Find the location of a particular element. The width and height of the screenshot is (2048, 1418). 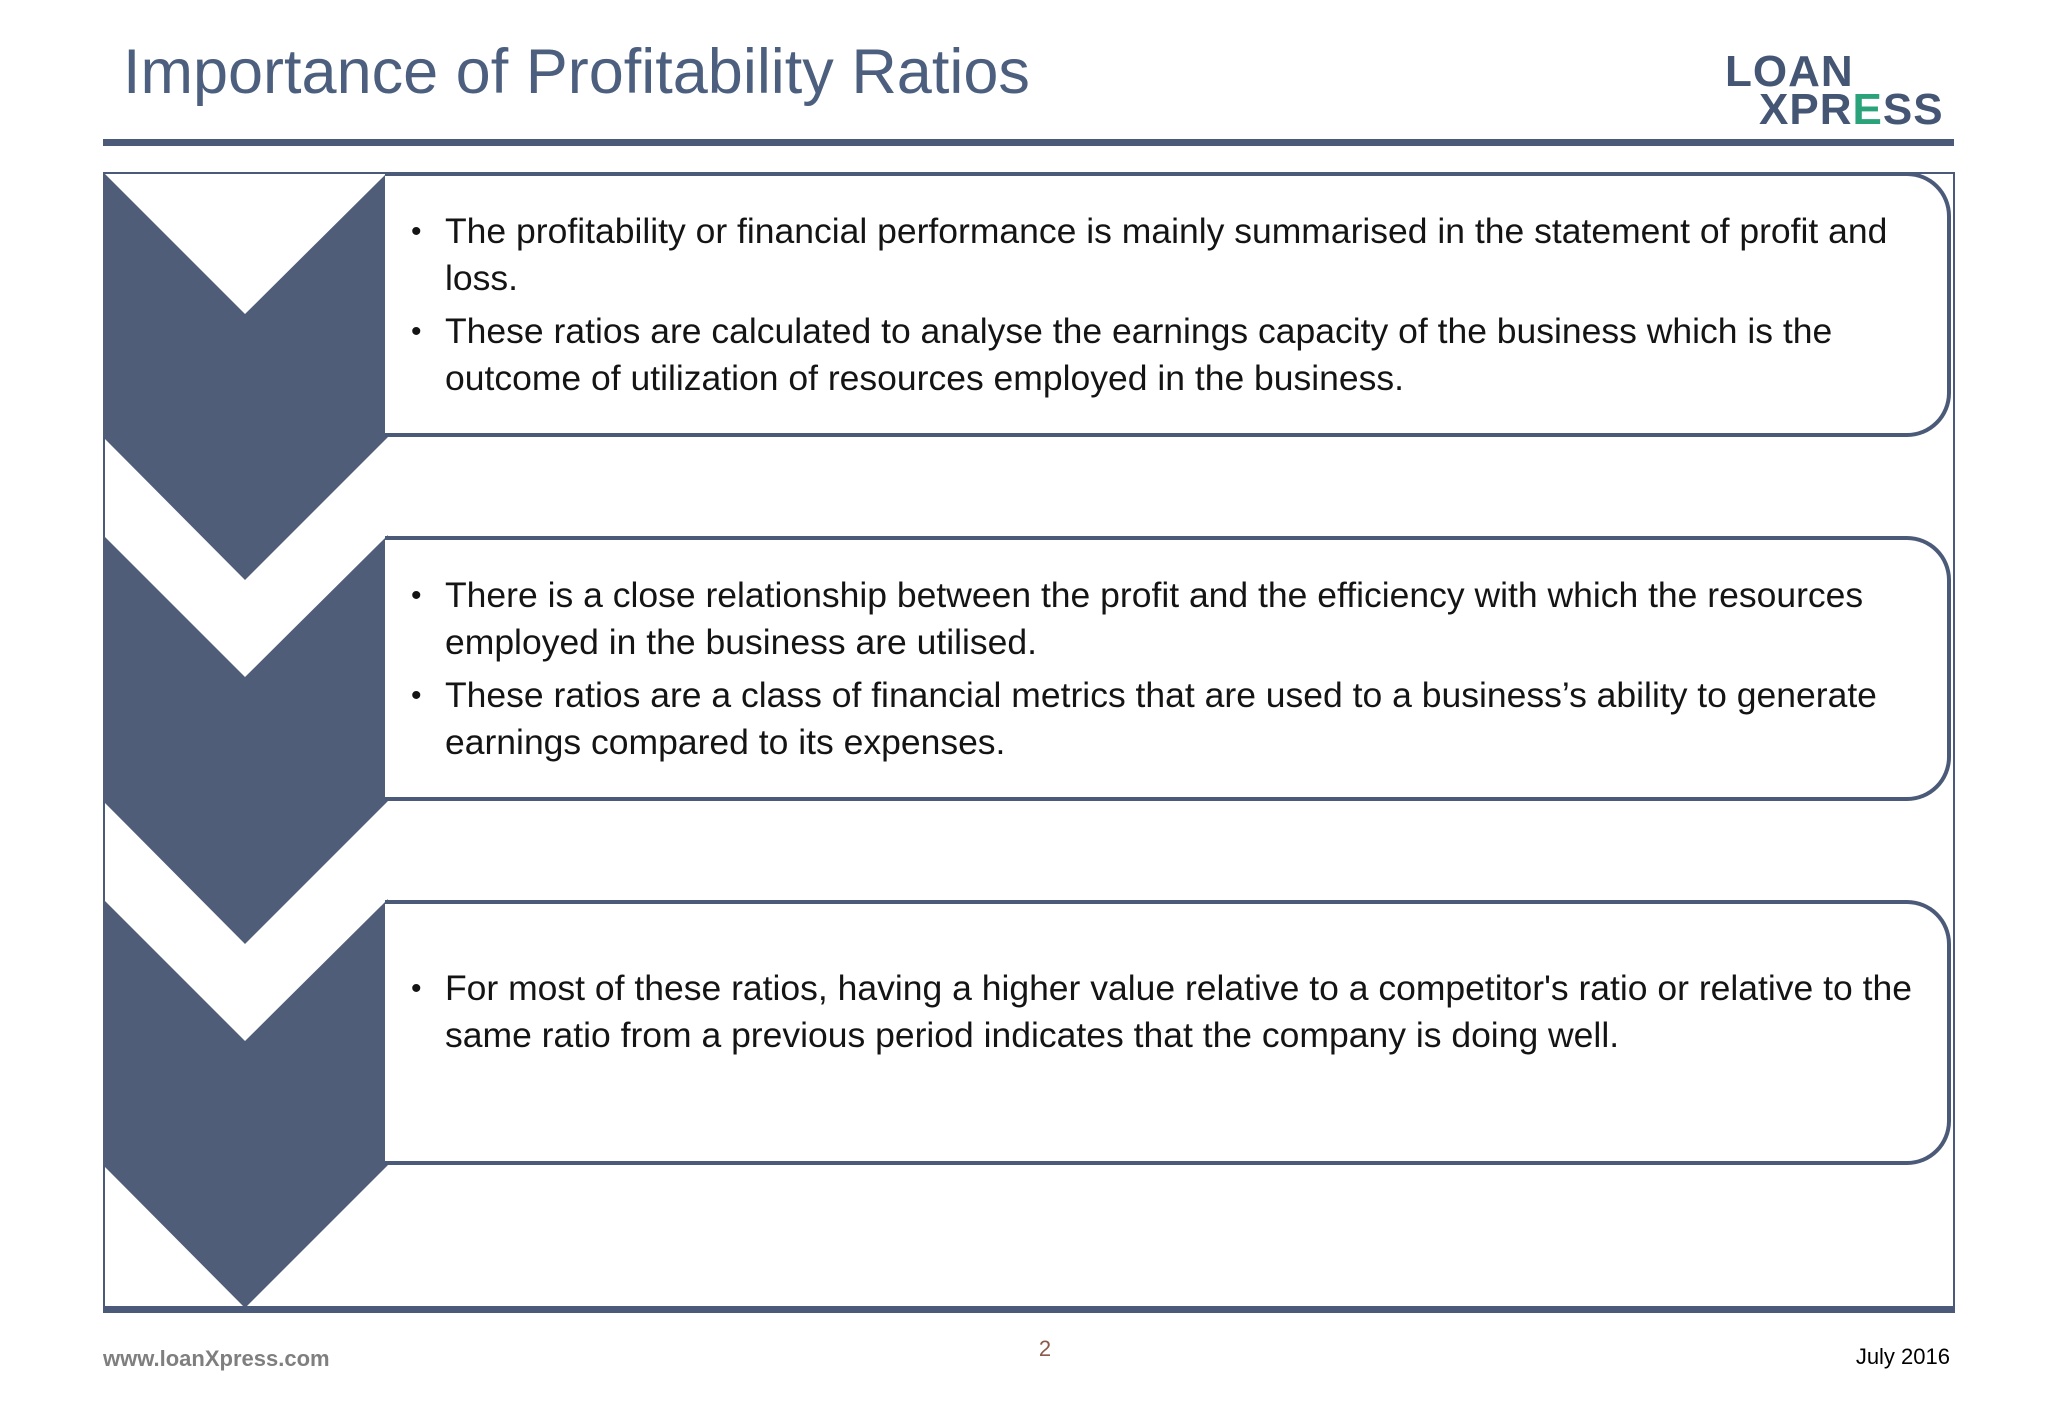

footer-website: www.loanXpress.com is located at coordinates (216, 1358).